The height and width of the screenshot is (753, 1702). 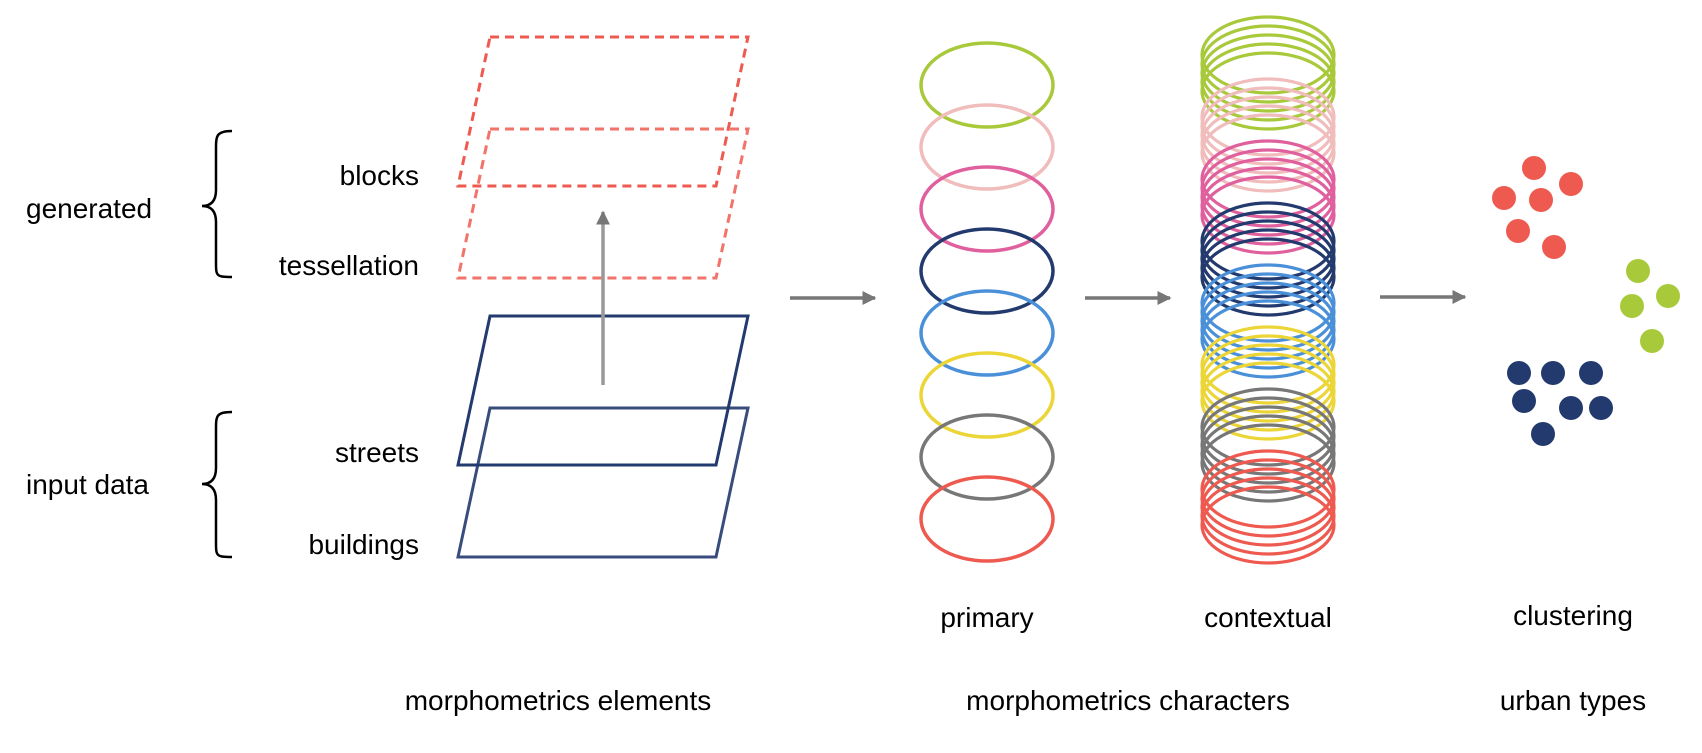 What do you see at coordinates (377, 452) in the screenshot?
I see `layer-label-streets: streets` at bounding box center [377, 452].